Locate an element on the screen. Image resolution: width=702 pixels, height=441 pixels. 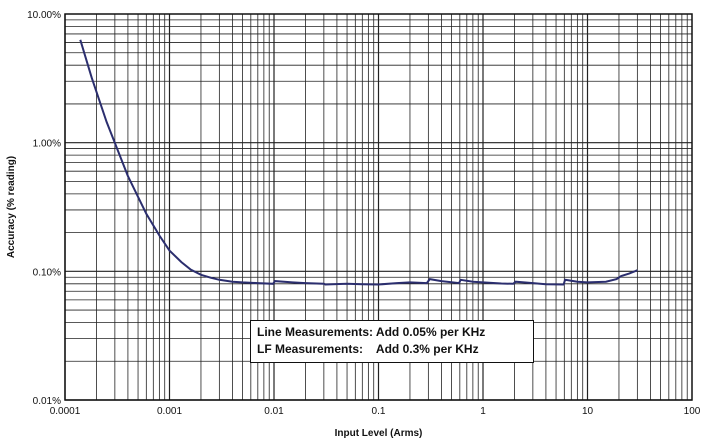
x-axis-label: Input Level (Arms) is located at coordinates (379, 433).